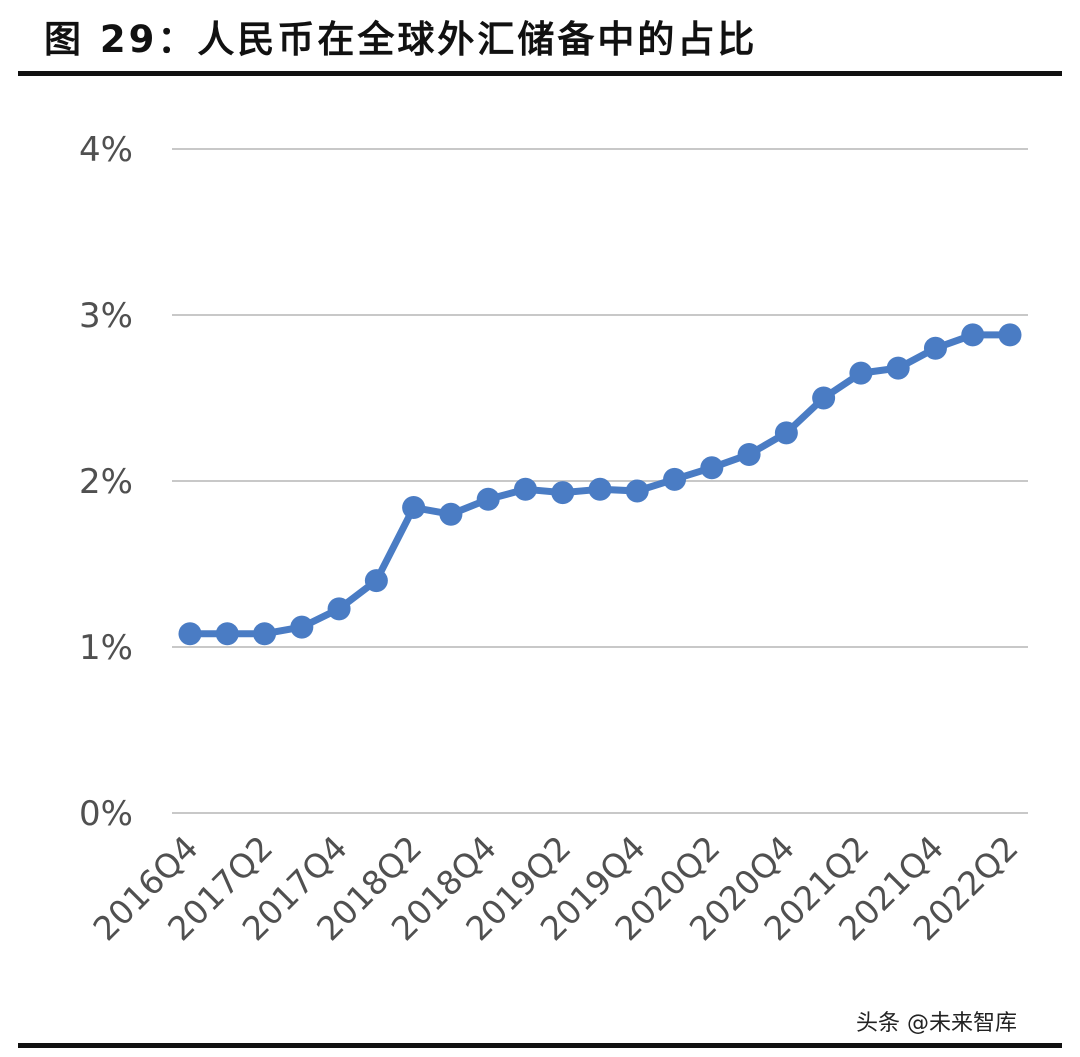 This screenshot has width=1080, height=1057. I want to click on figure-title: 图 29：人民币在全球外汇储备中的占比, so click(401, 39).